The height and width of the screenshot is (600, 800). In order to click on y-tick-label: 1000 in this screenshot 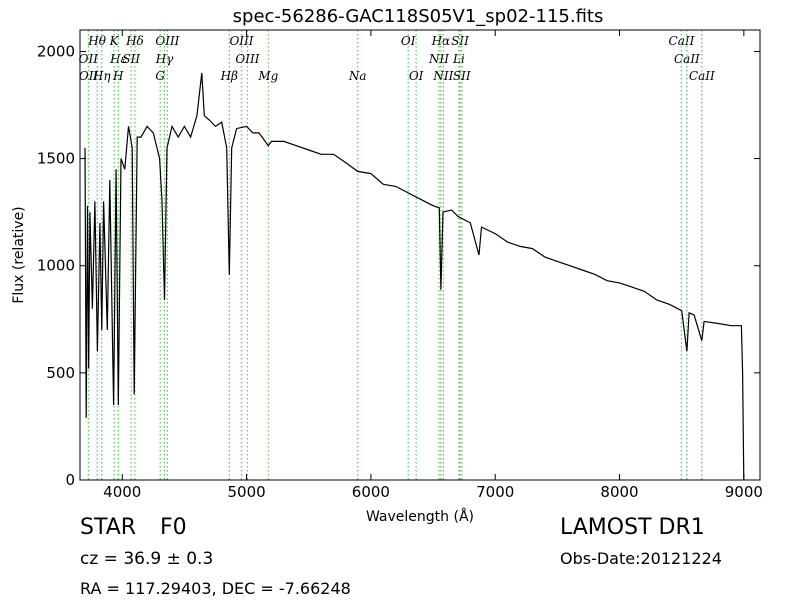, I will do `click(56, 266)`.